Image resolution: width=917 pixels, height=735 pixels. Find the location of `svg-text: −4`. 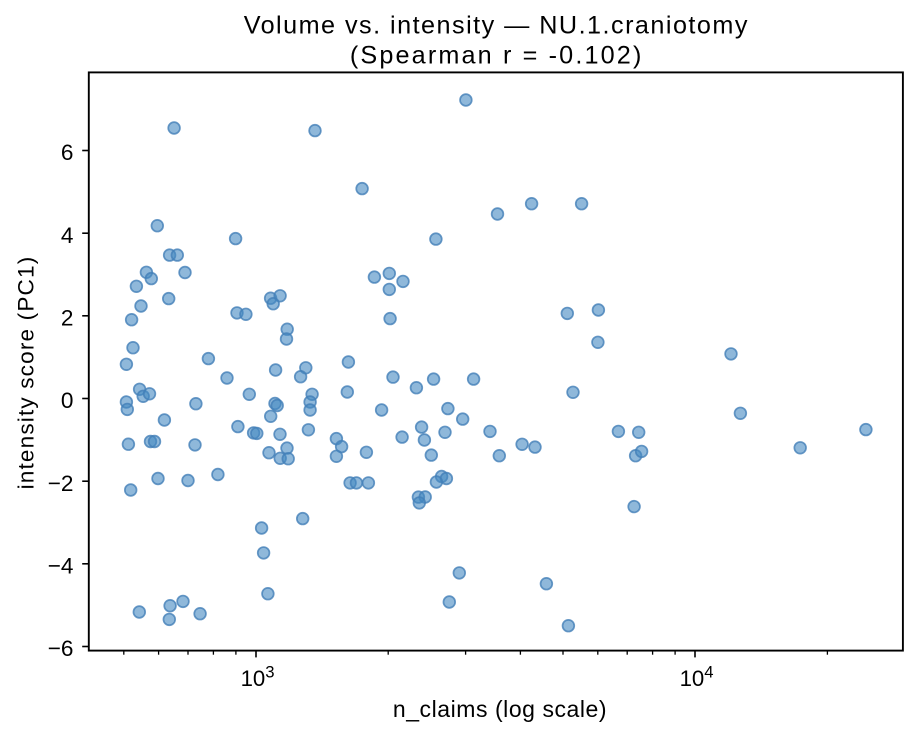

svg-text: −4 is located at coordinates (61, 566).